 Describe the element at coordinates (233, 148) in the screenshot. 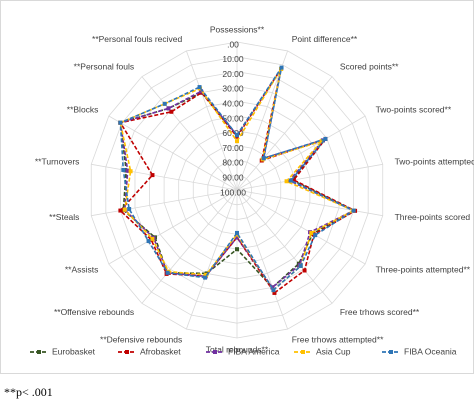

I see `r-tick-label: 70.00` at that location.